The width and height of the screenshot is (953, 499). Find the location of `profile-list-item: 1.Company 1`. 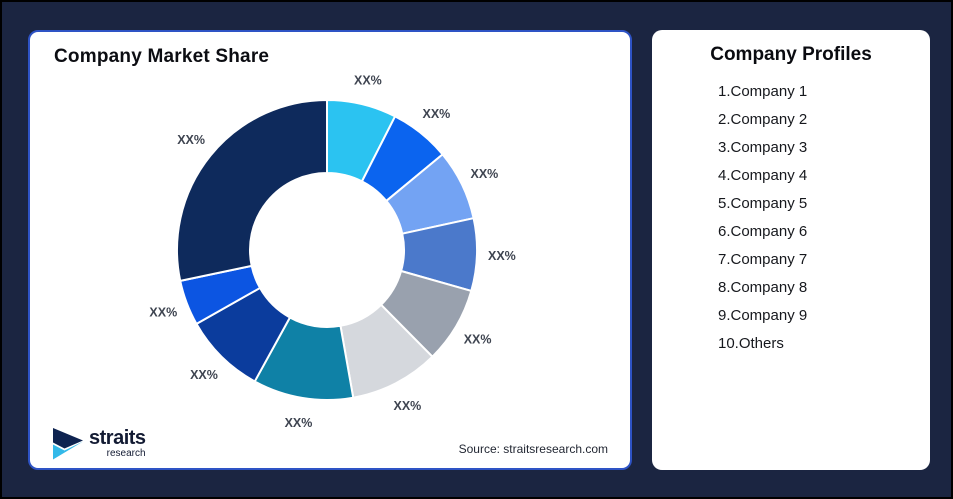

profile-list-item: 1.Company 1 is located at coordinates (763, 91).